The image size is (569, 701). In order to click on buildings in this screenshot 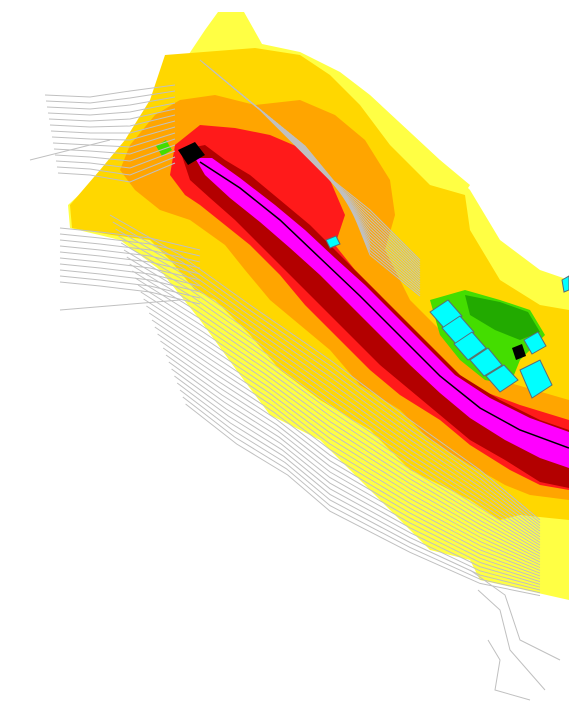, I will do `click(447, 317)`.